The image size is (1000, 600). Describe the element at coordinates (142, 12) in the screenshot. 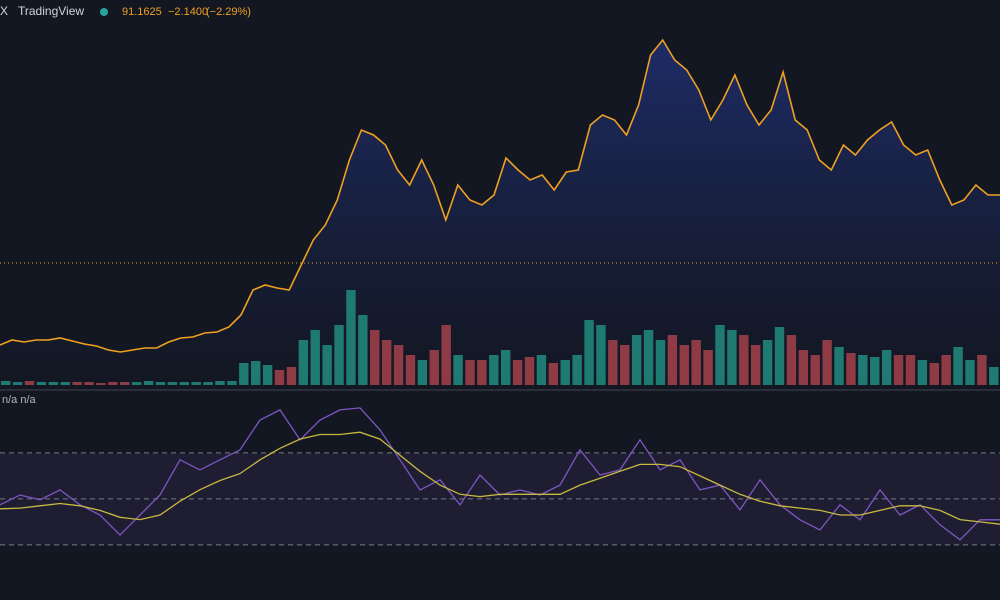

I see `last-price: 91.1625` at that location.